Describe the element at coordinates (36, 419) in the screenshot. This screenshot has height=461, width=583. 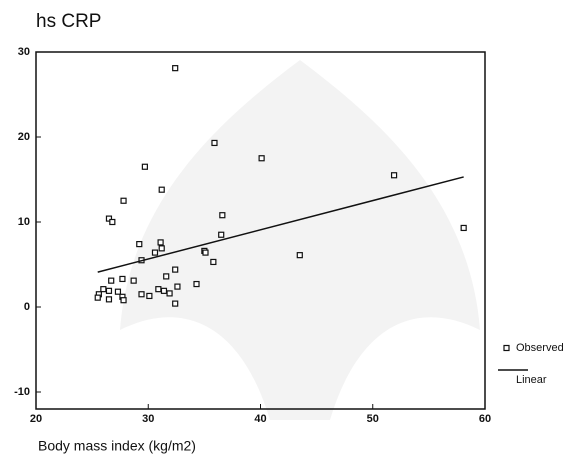
I see `x-tick-label: 20` at that location.